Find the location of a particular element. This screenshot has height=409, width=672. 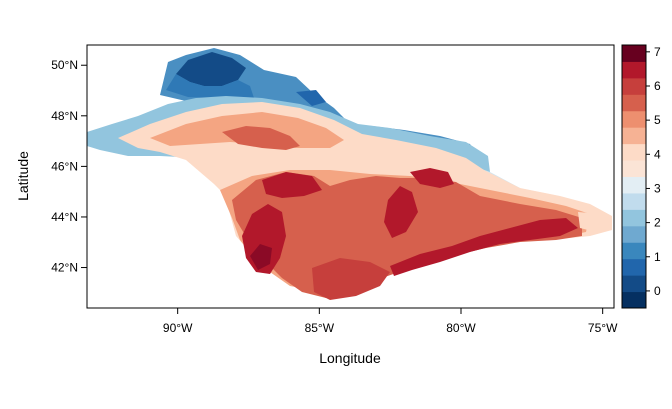

colorbar-tick-label: 1 is located at coordinates (657, 257).